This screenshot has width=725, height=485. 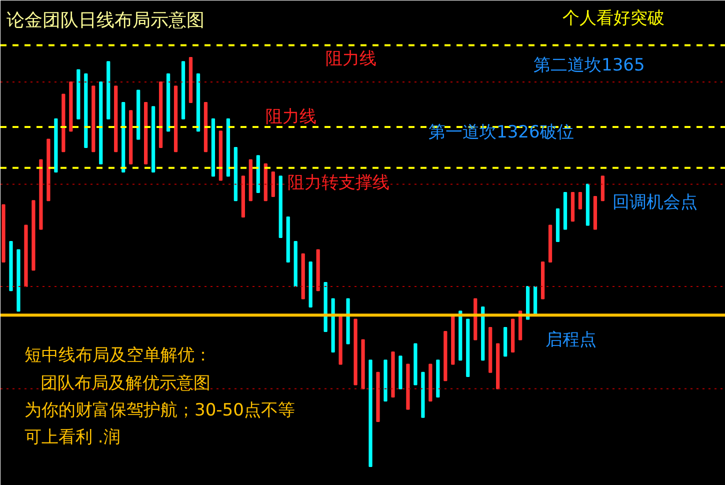 What do you see at coordinates (613, 18) in the screenshot?
I see `text: 个人看好突破` at bounding box center [613, 18].